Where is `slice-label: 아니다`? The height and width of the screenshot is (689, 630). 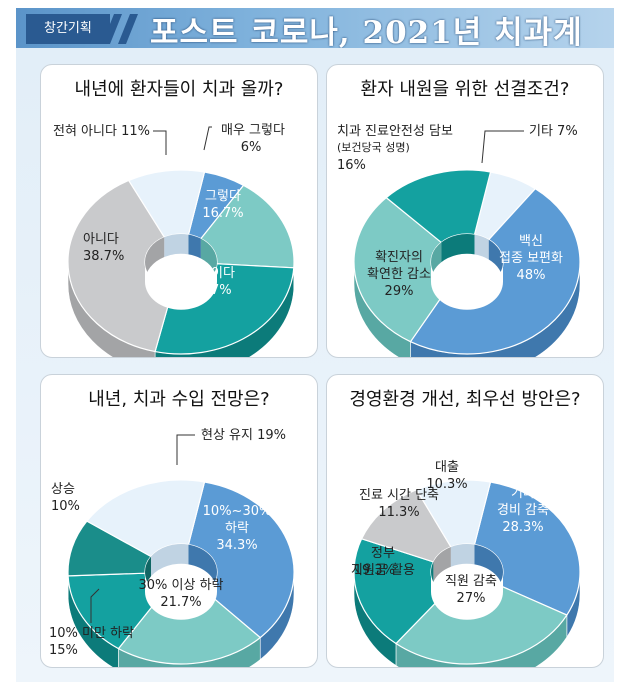 slice-label: 아니다 is located at coordinates (101, 239).